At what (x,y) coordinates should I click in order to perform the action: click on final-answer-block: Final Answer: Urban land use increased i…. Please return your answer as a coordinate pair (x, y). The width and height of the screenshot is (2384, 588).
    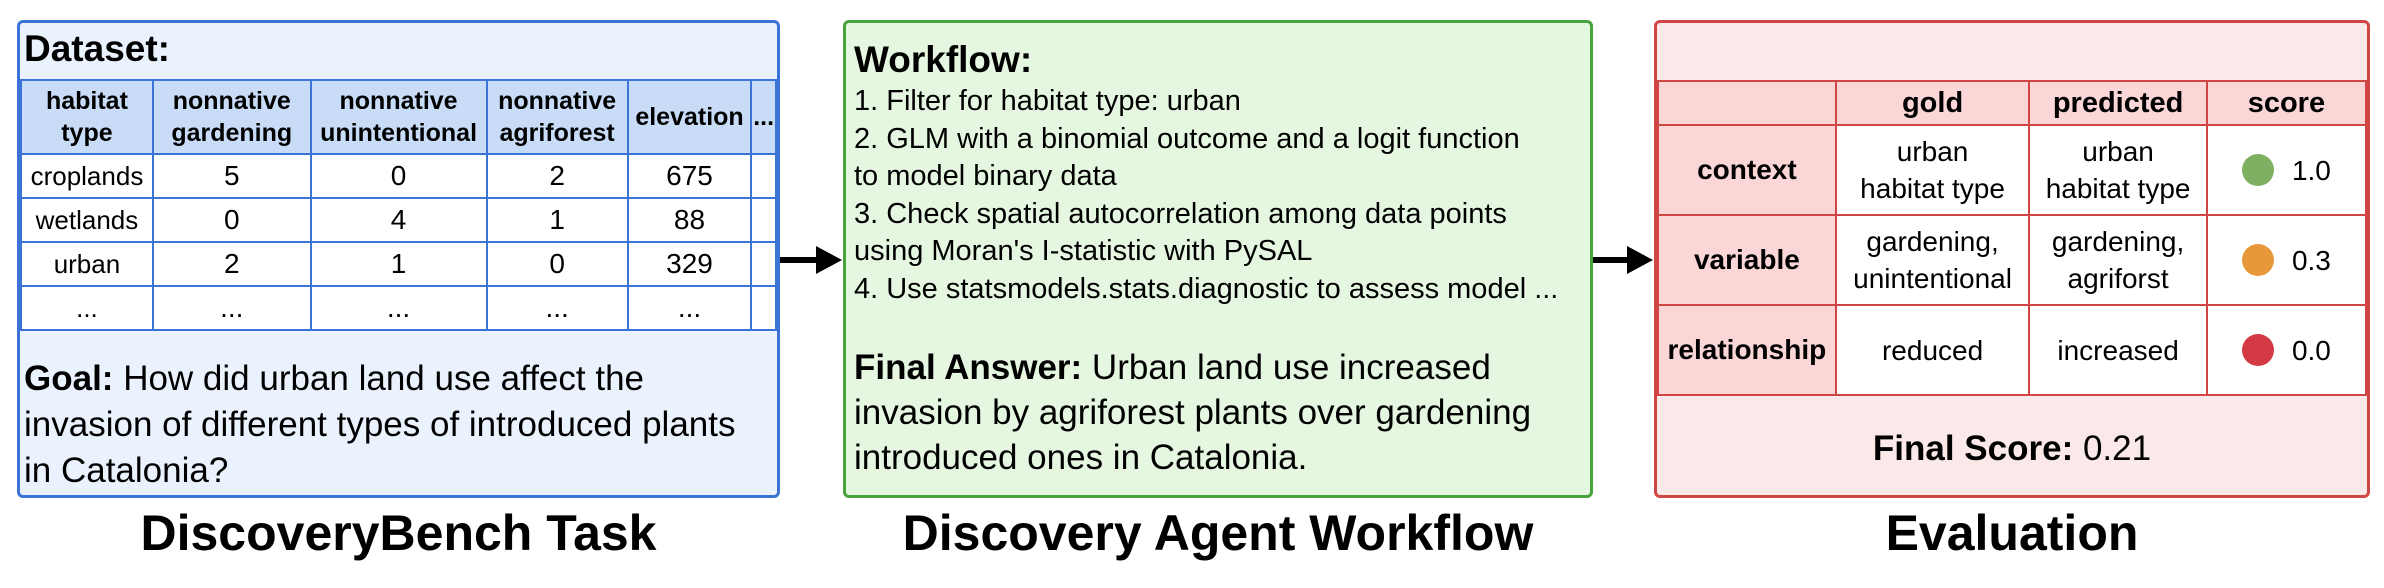
    Looking at the image, I should click on (1218, 412).